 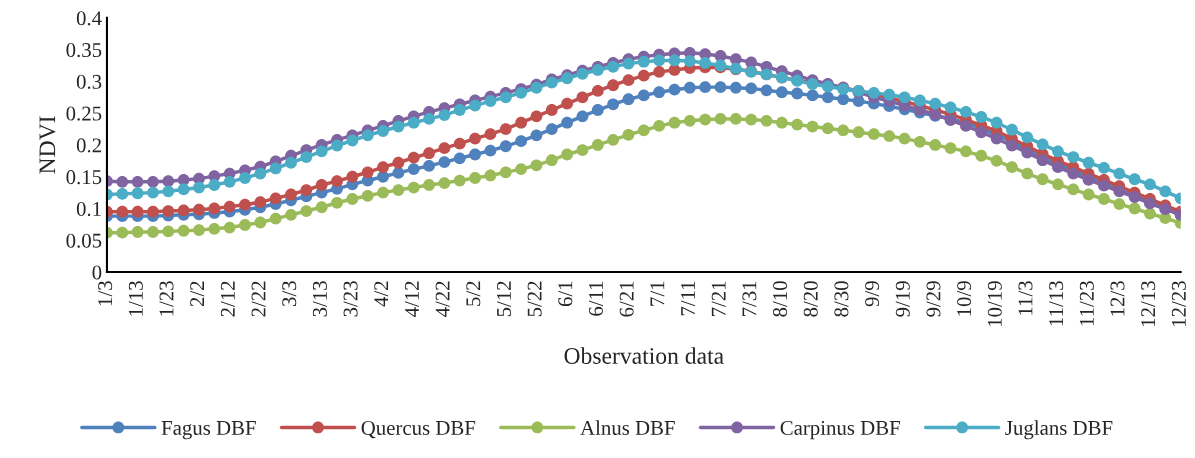 What do you see at coordinates (810, 299) in the screenshot?
I see `x-tick-label: 8/20` at bounding box center [810, 299].